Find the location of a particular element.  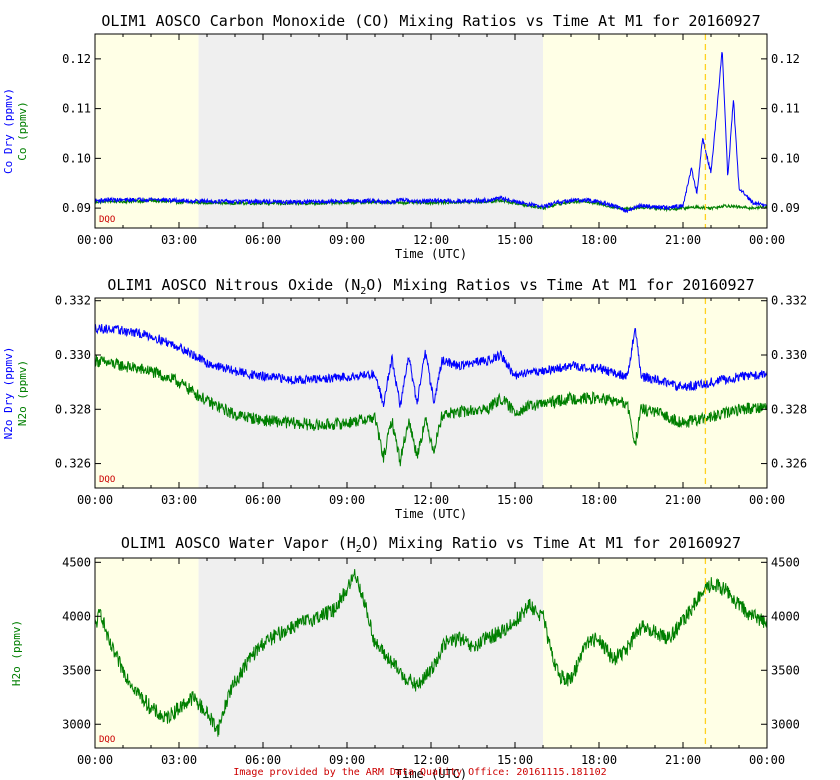

y-tick-label-left: 4000 is located at coordinates (76, 616).